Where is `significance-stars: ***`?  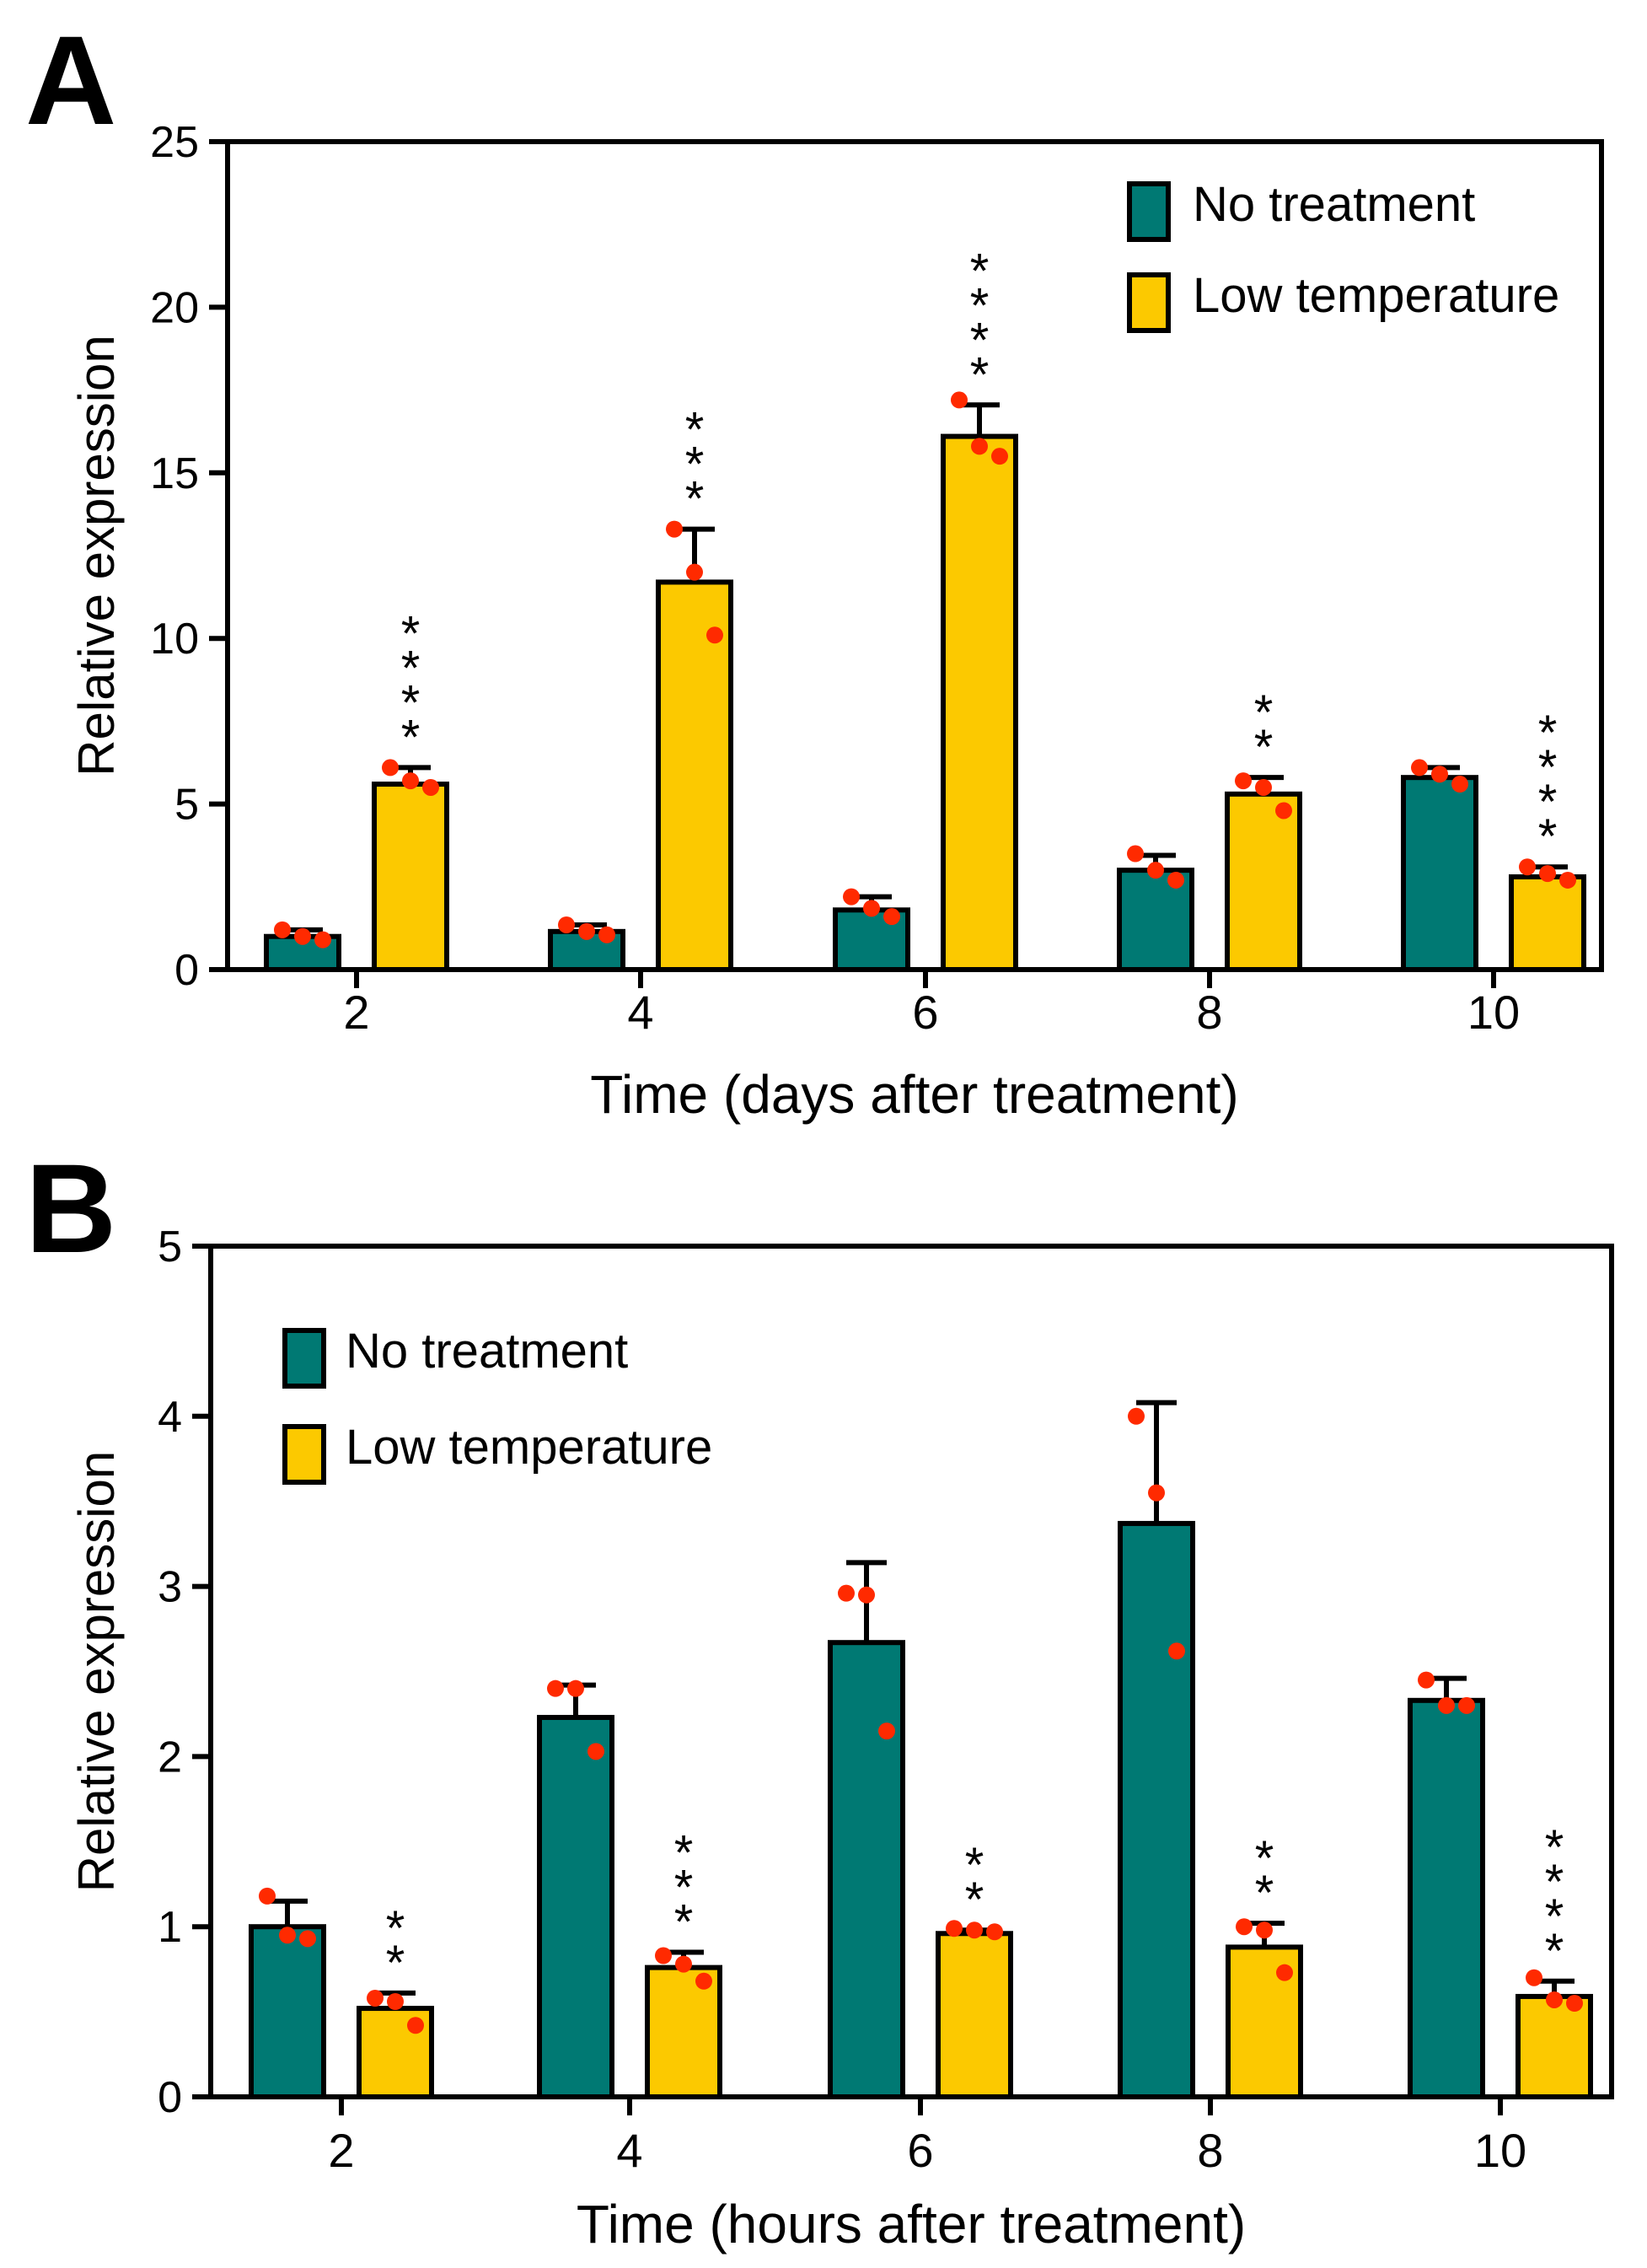 significance-stars: *** is located at coordinates (695, 465).